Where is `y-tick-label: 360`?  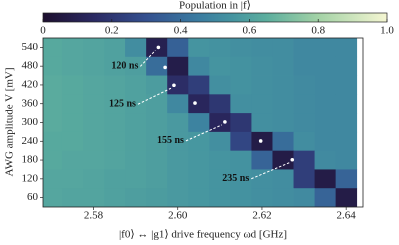 y-tick-label: 360 is located at coordinates (30, 103).